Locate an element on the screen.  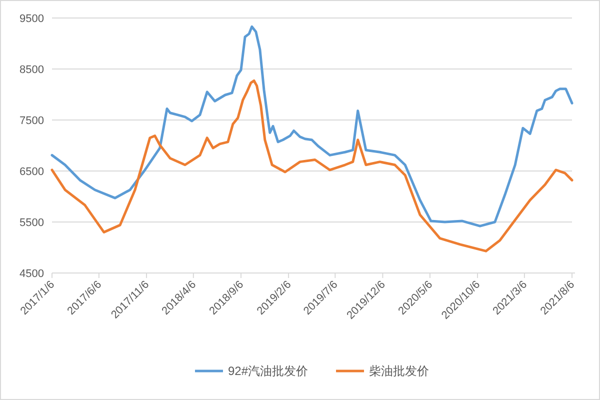
legend-label: 柴油批发价 is located at coordinates (399, 371).